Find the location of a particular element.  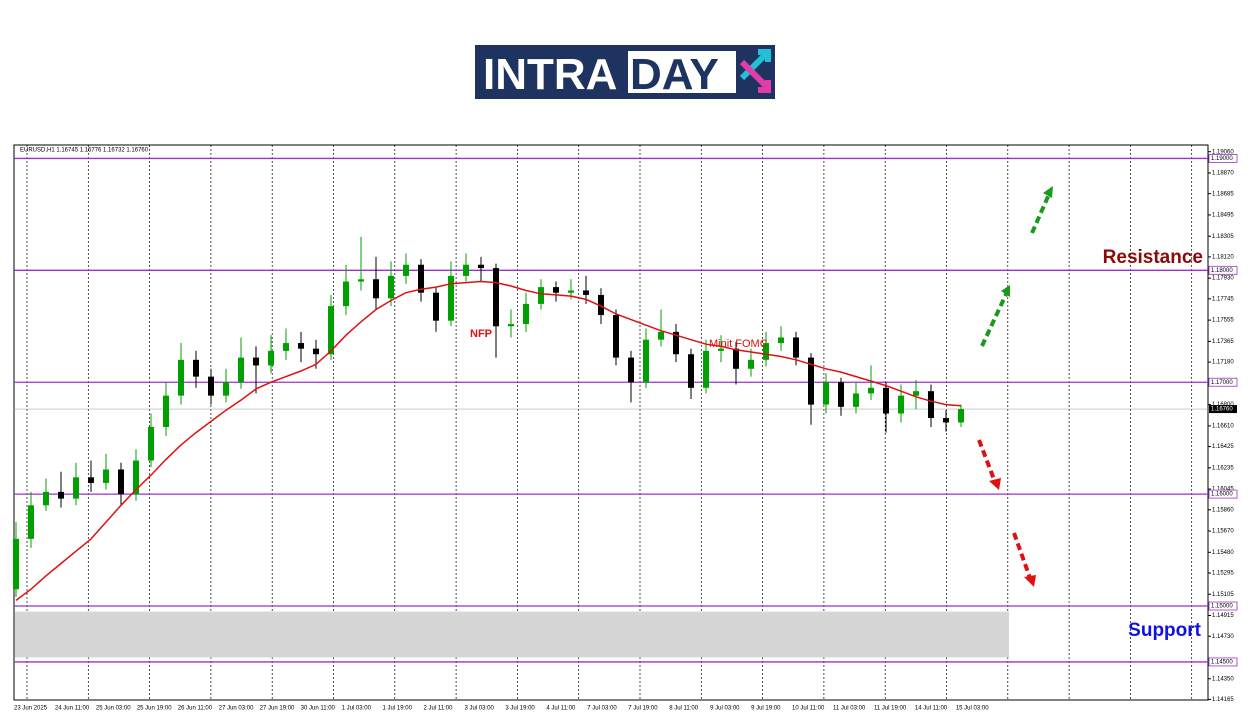

current-price-label: 1.16760 is located at coordinates (1222, 410).